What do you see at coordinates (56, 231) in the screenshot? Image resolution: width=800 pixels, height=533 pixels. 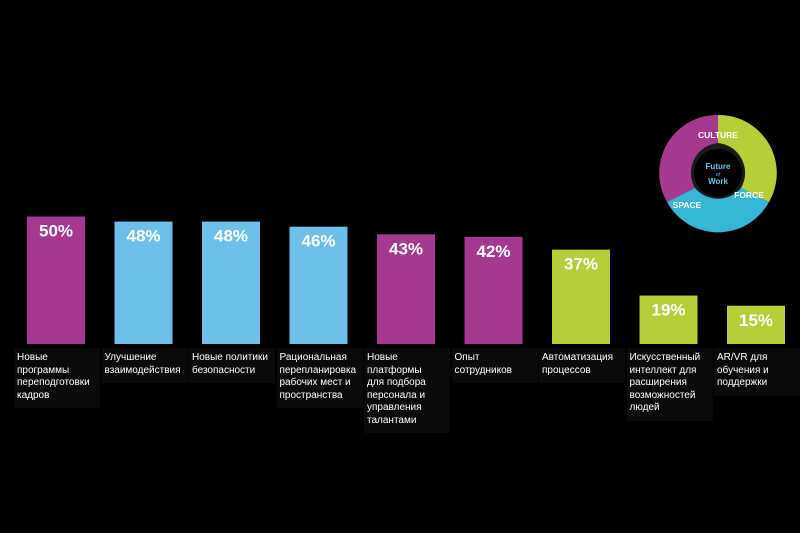 I see `bar-value-label: 50%` at bounding box center [56, 231].